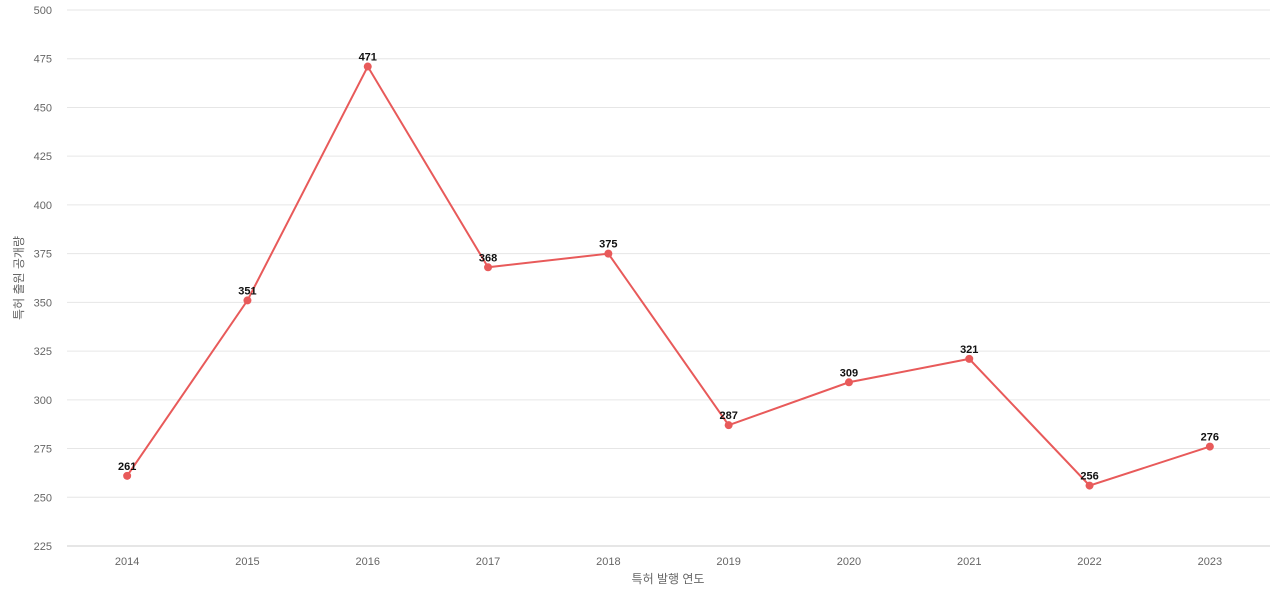 This screenshot has width=1280, height=600. What do you see at coordinates (19, 278) in the screenshot?
I see `y-axis-title: 특허 출원 공개량` at bounding box center [19, 278].